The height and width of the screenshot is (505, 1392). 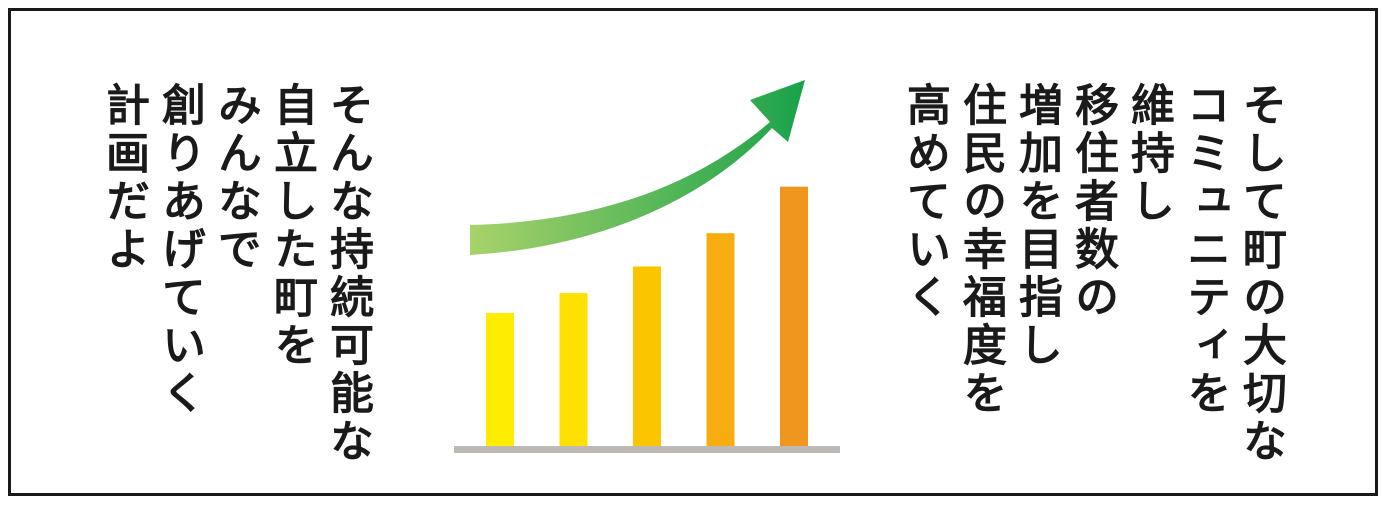 What do you see at coordinates (637, 167) in the screenshot?
I see `growth-arrow-icon` at bounding box center [637, 167].